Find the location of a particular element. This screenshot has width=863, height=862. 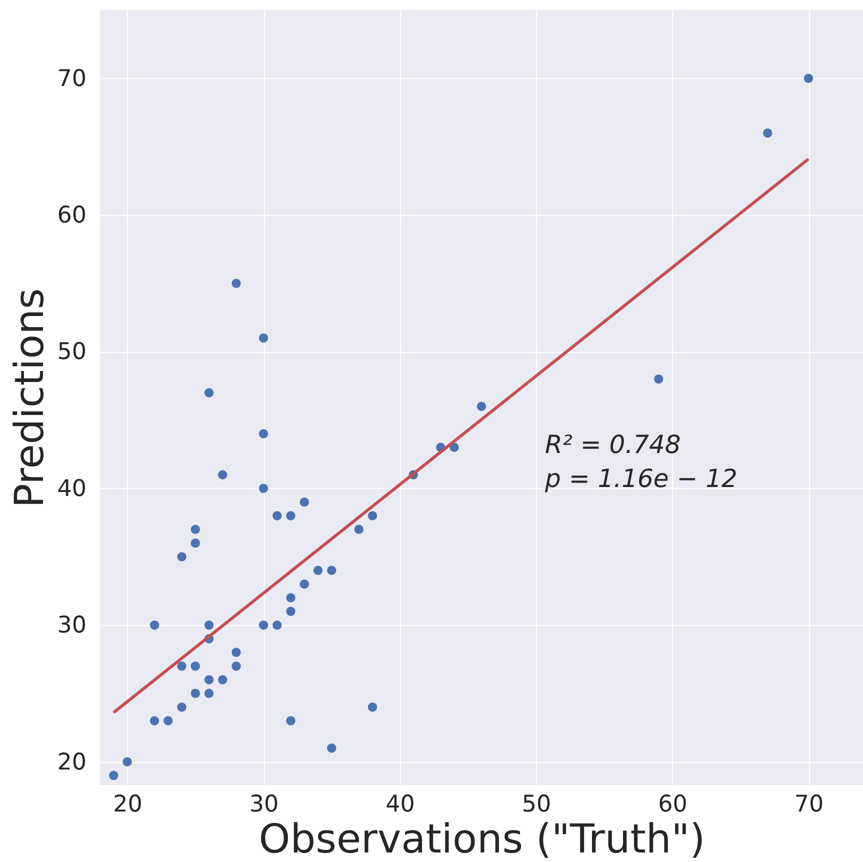

x-tick-label: 70 is located at coordinates (809, 805).